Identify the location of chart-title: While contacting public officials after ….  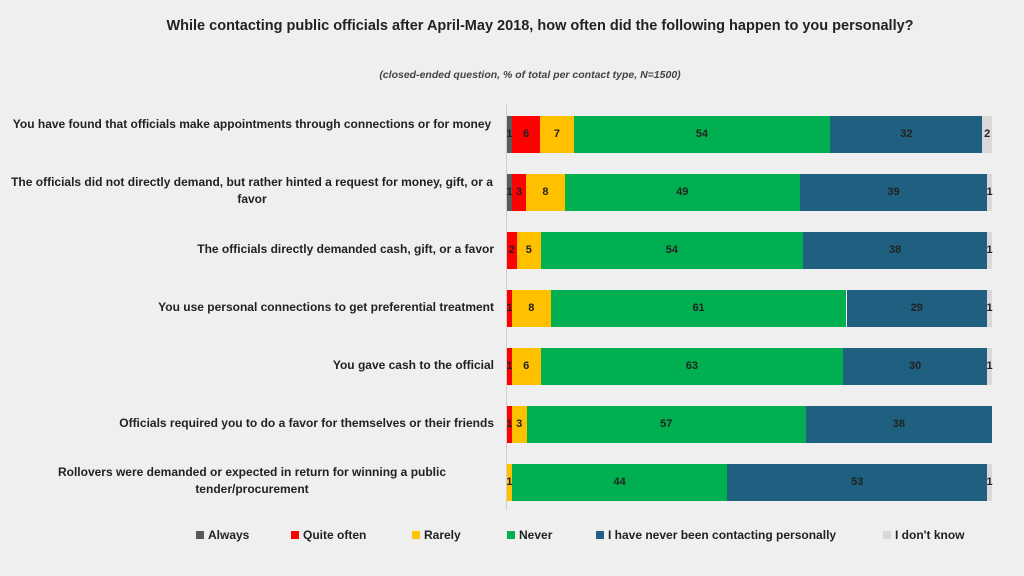
(540, 26).